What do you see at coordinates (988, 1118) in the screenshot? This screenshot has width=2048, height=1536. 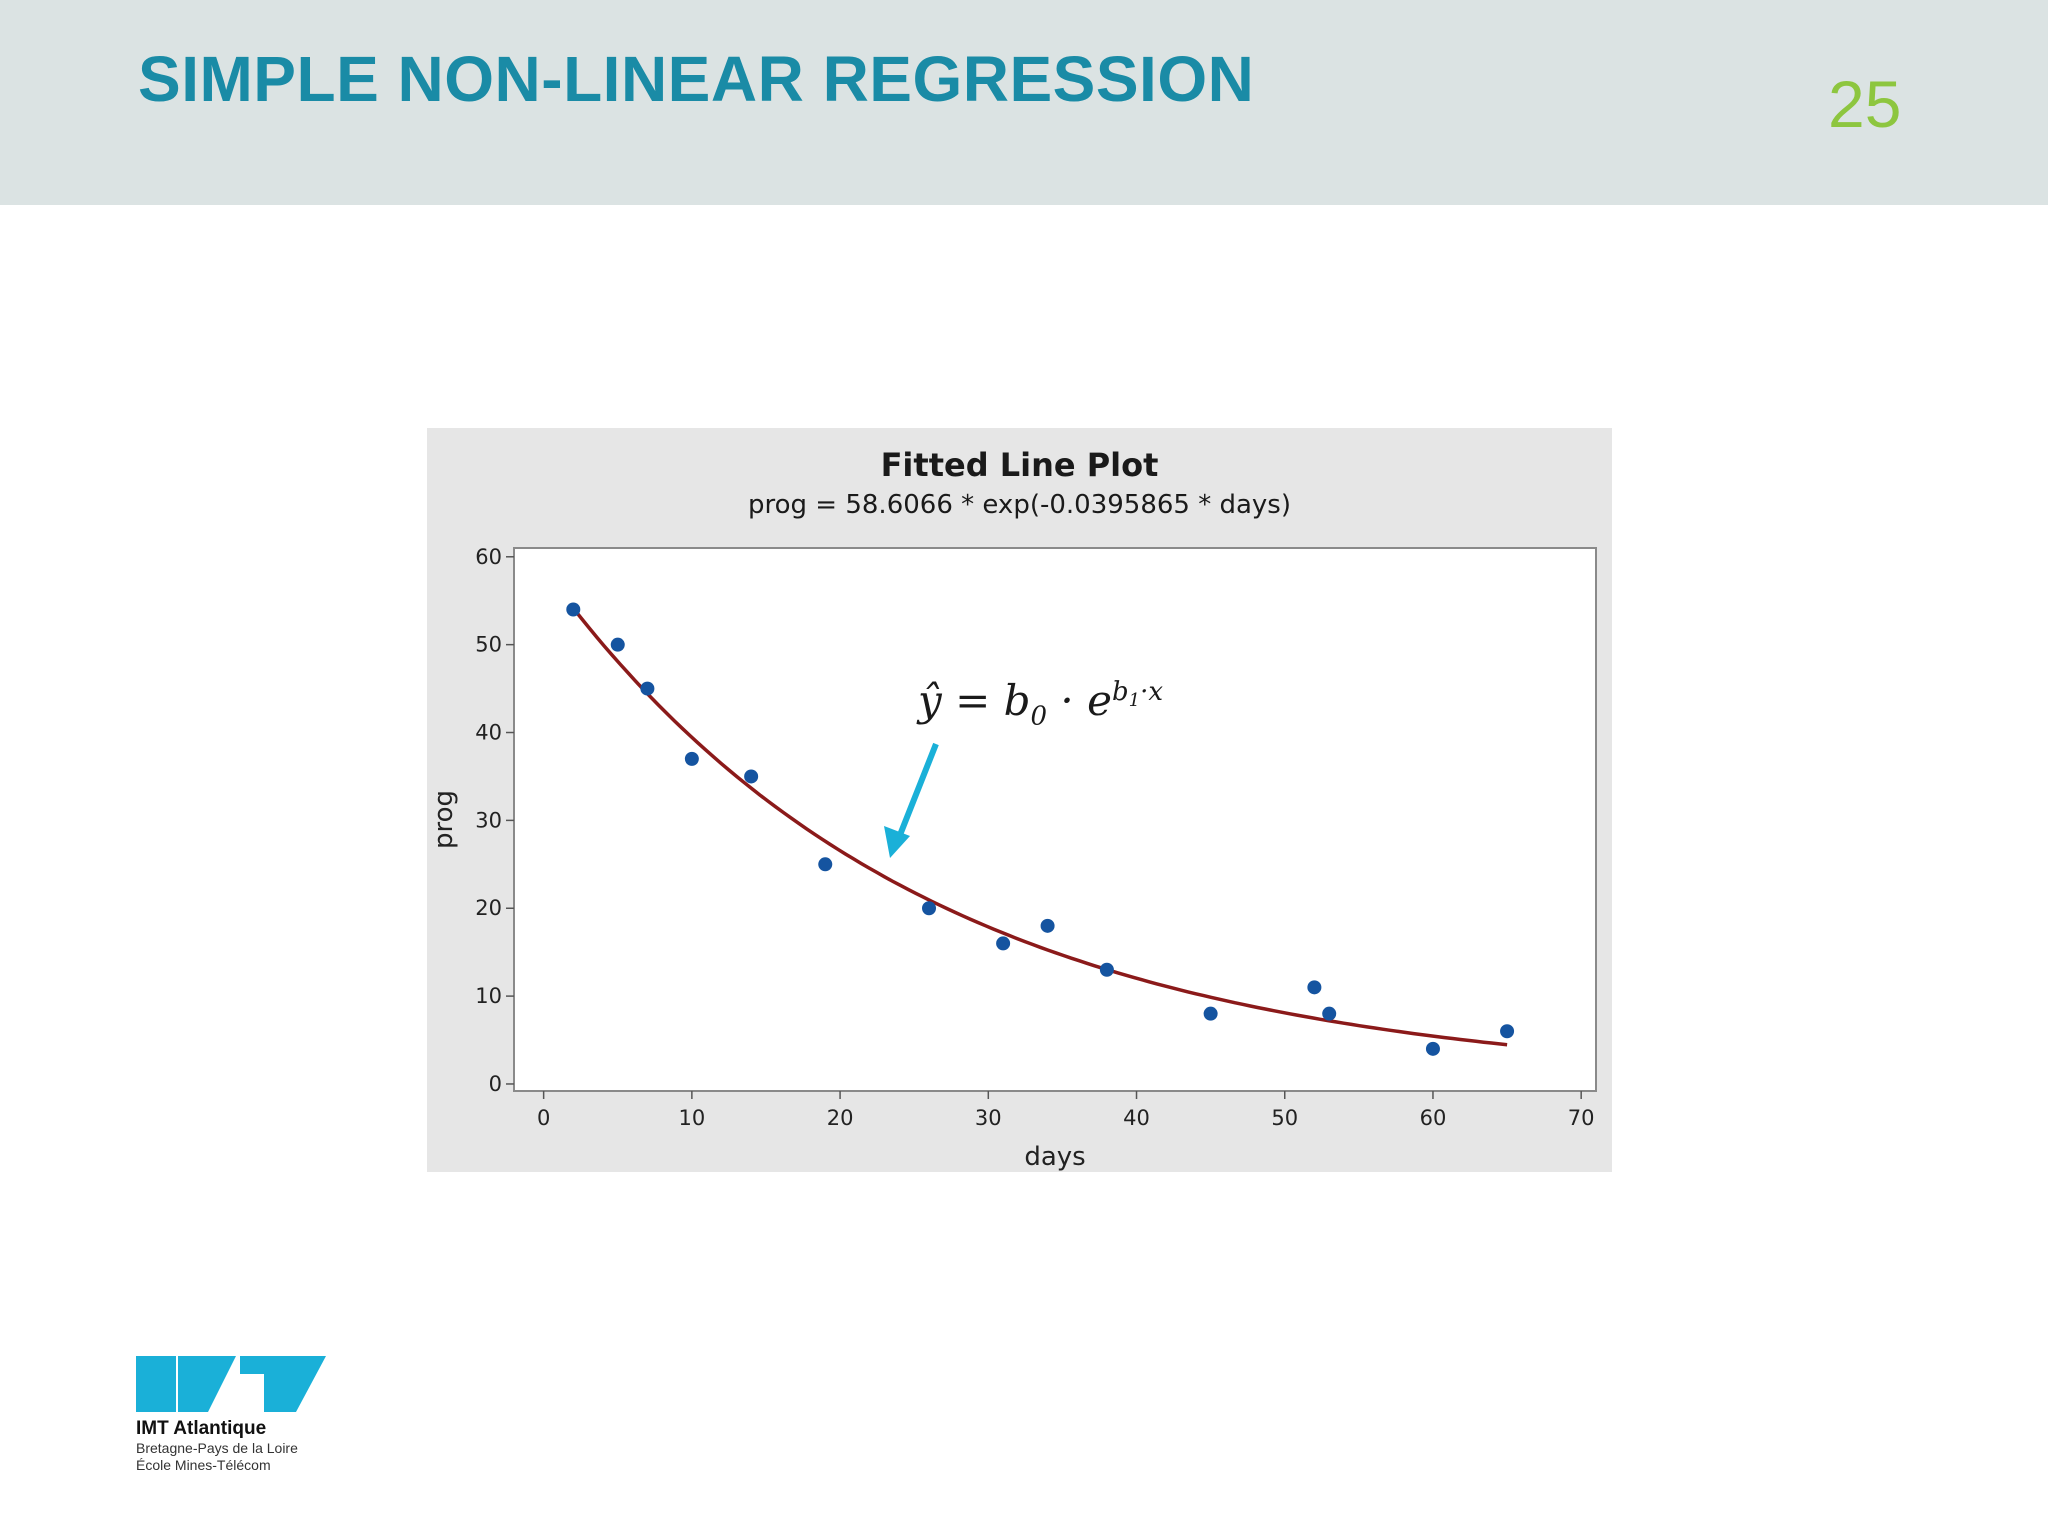 I see `x-tick-label: 30` at bounding box center [988, 1118].